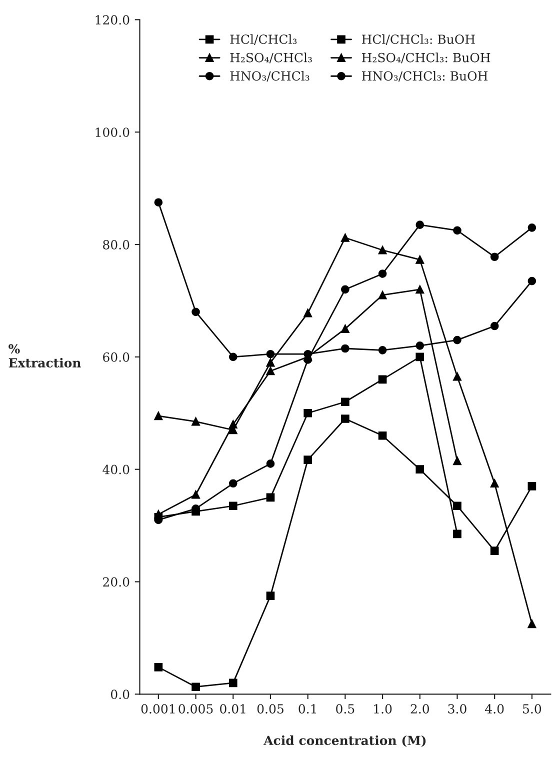 The image size is (559, 757). I want to click on y-tick-label: 40.0, so click(116, 469).